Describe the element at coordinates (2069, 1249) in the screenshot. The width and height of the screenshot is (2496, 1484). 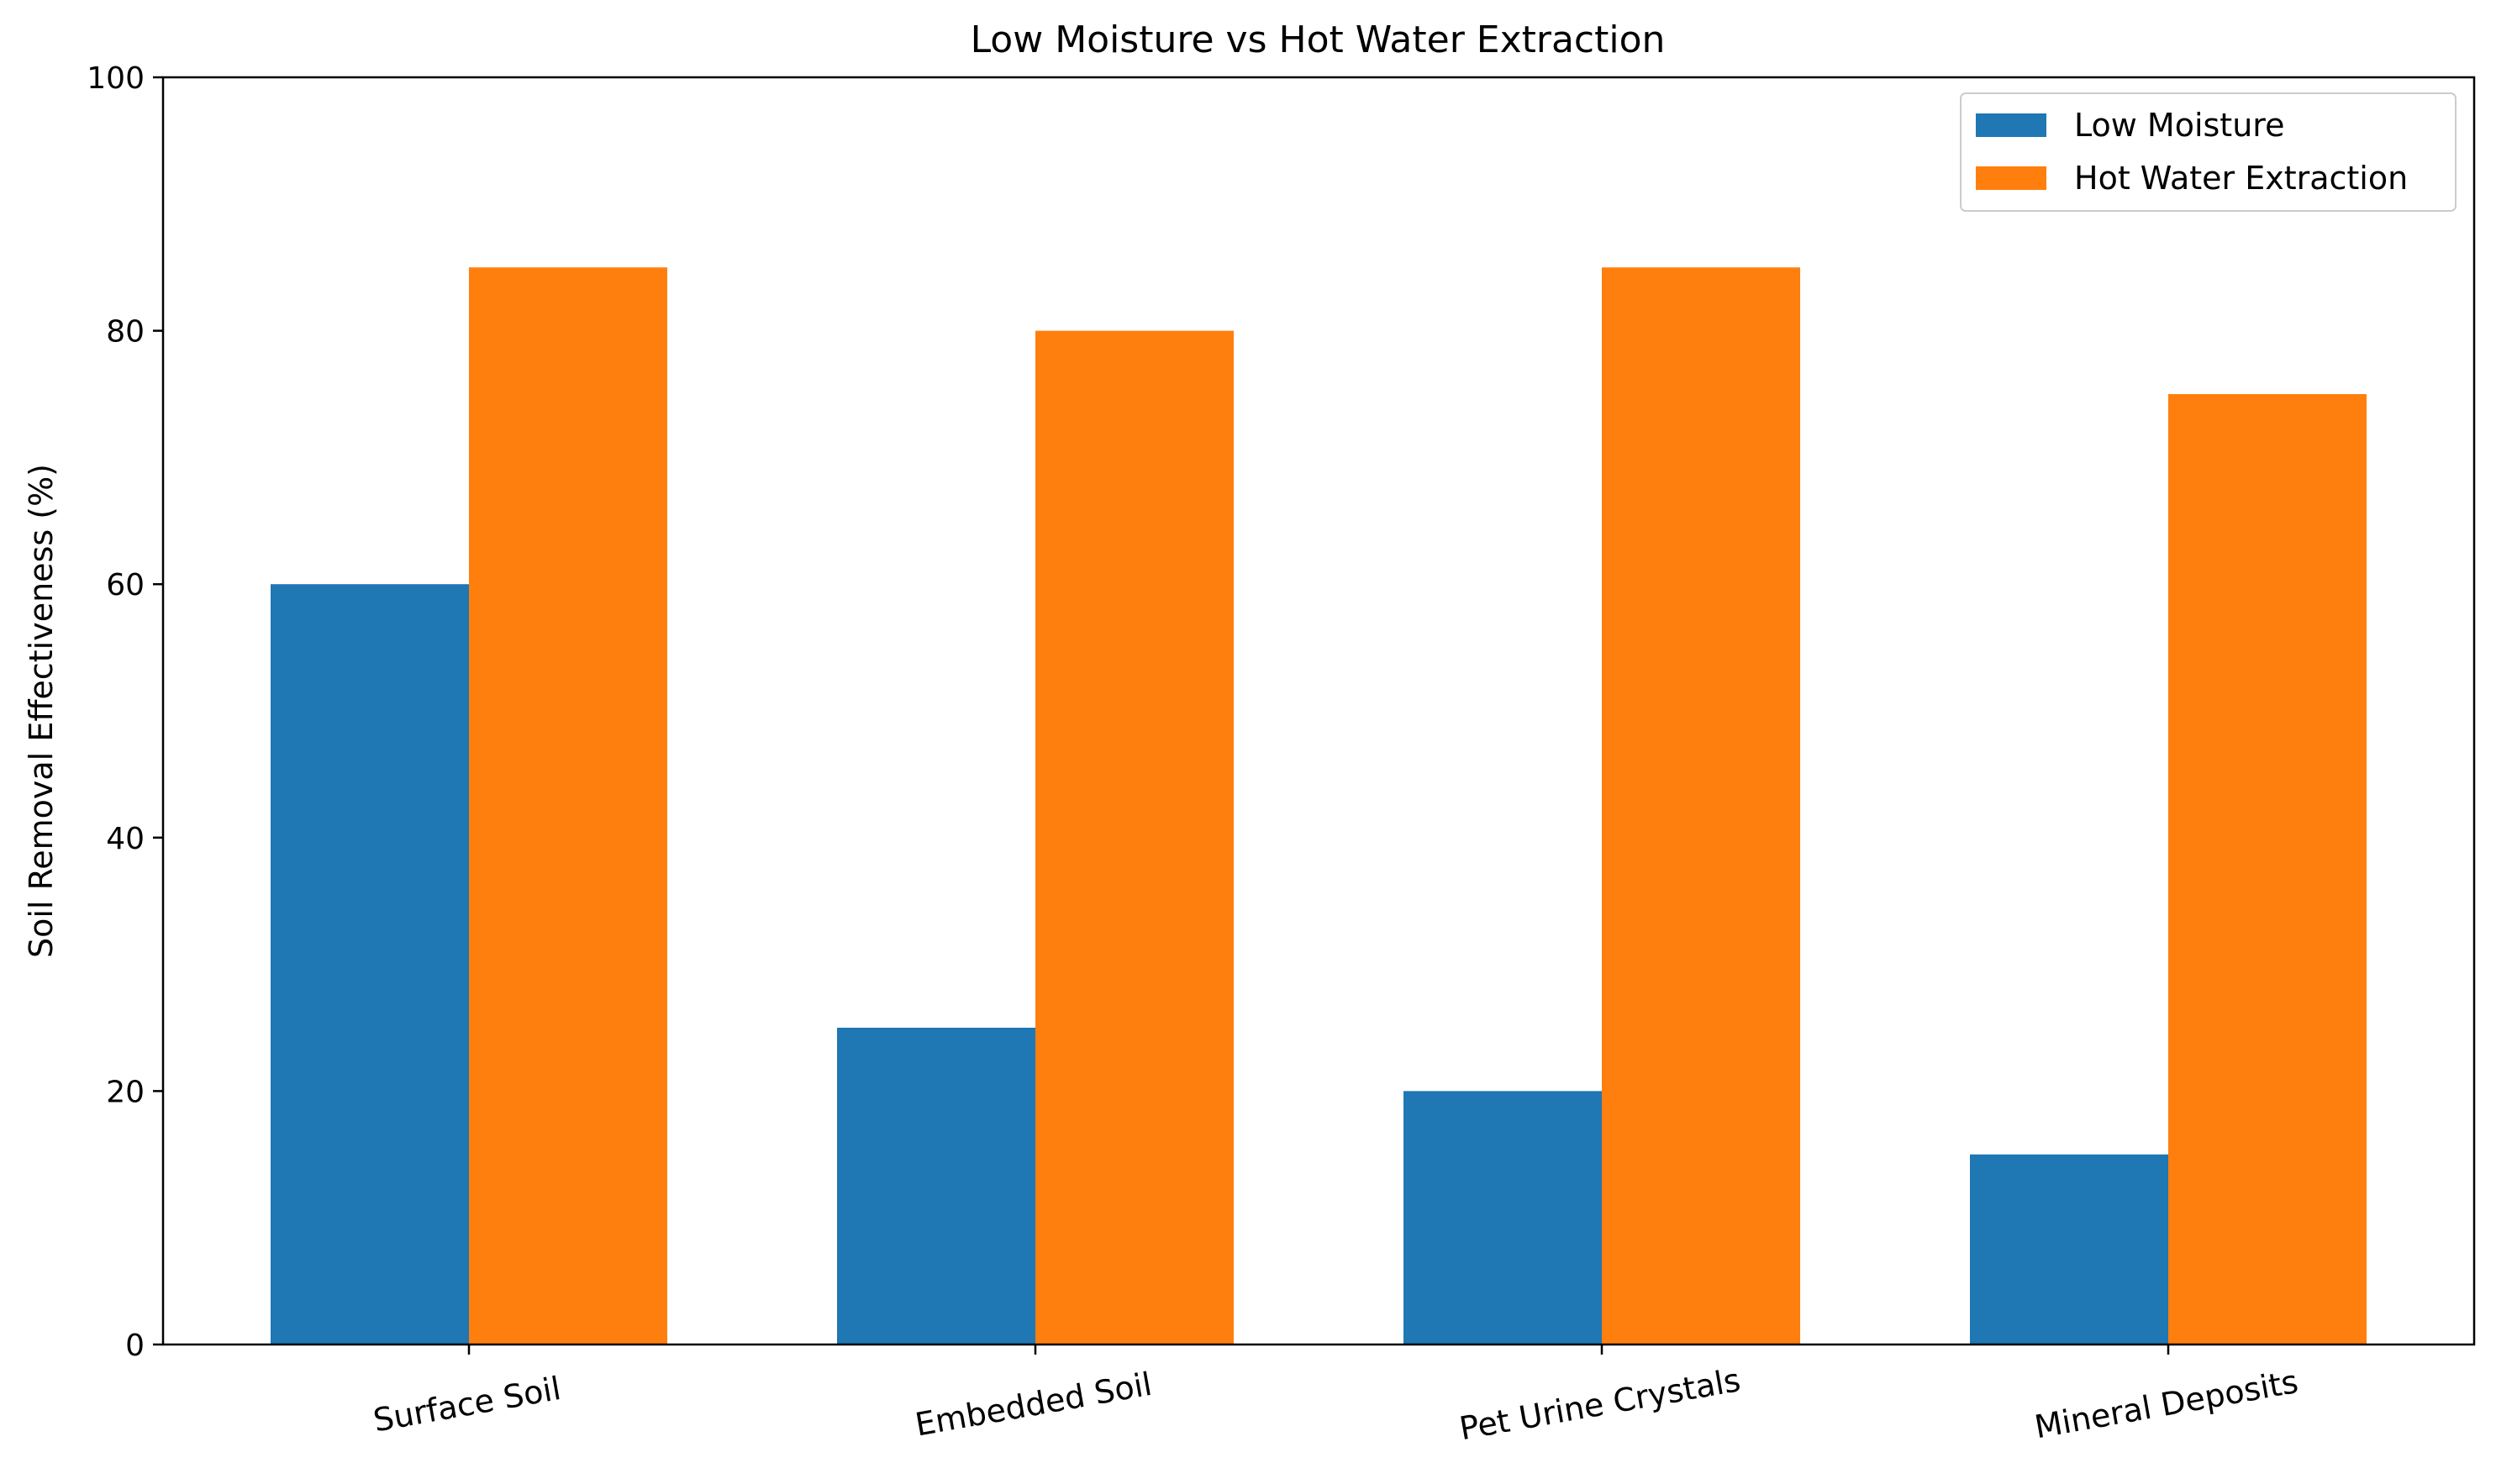
I see `bar-low-moisture-mineral-deposits` at that location.